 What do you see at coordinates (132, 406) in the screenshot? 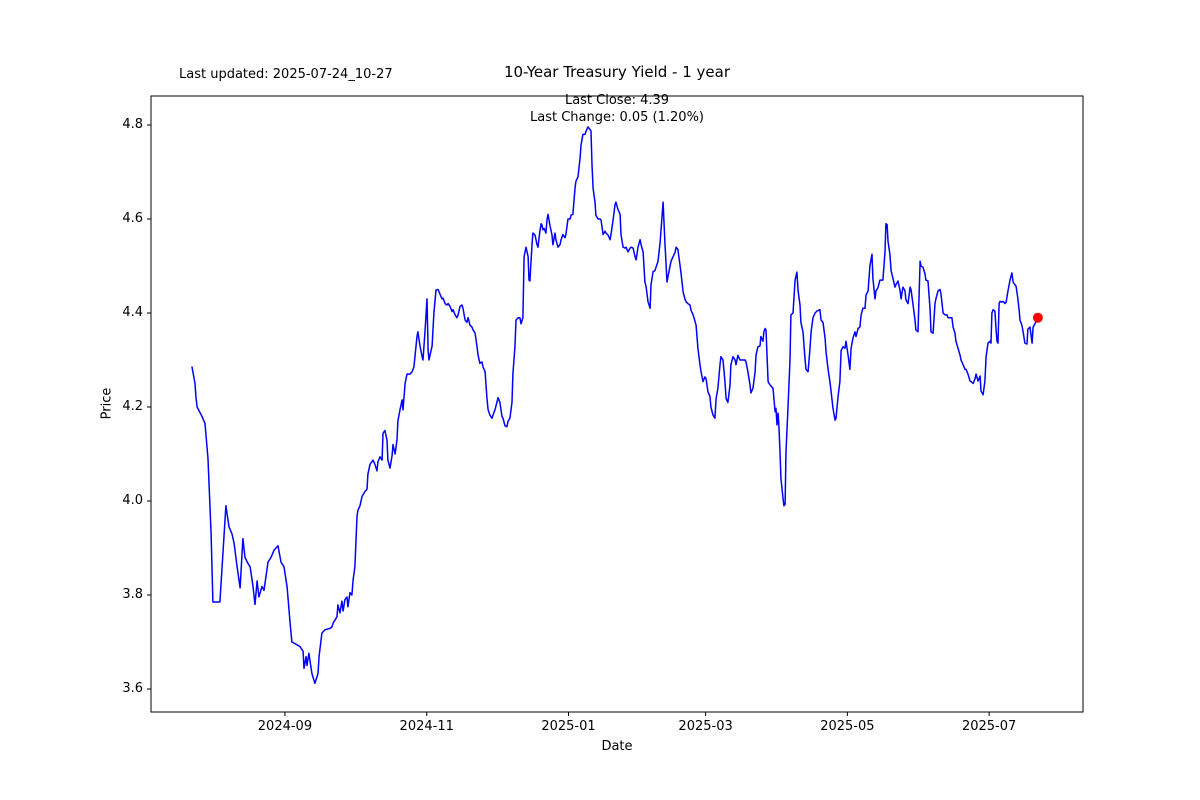
I see `y-tick-label: 4.2` at bounding box center [132, 406].